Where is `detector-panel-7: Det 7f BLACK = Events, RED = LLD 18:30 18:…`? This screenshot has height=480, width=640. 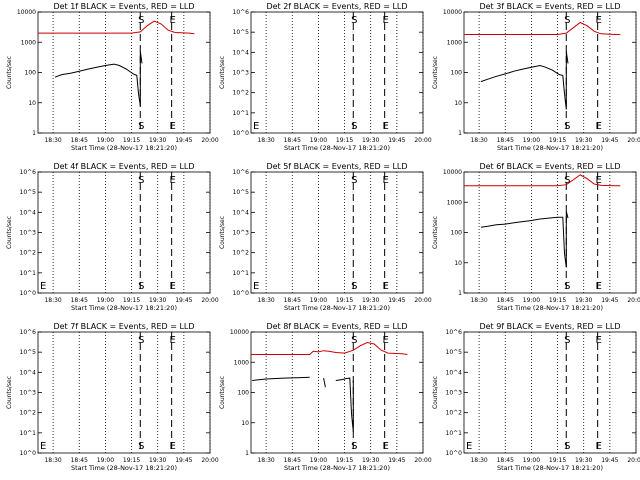
detector-panel-7: Det 7f BLACK = Events, RED = LLD 18:30 18:… is located at coordinates (112, 397).